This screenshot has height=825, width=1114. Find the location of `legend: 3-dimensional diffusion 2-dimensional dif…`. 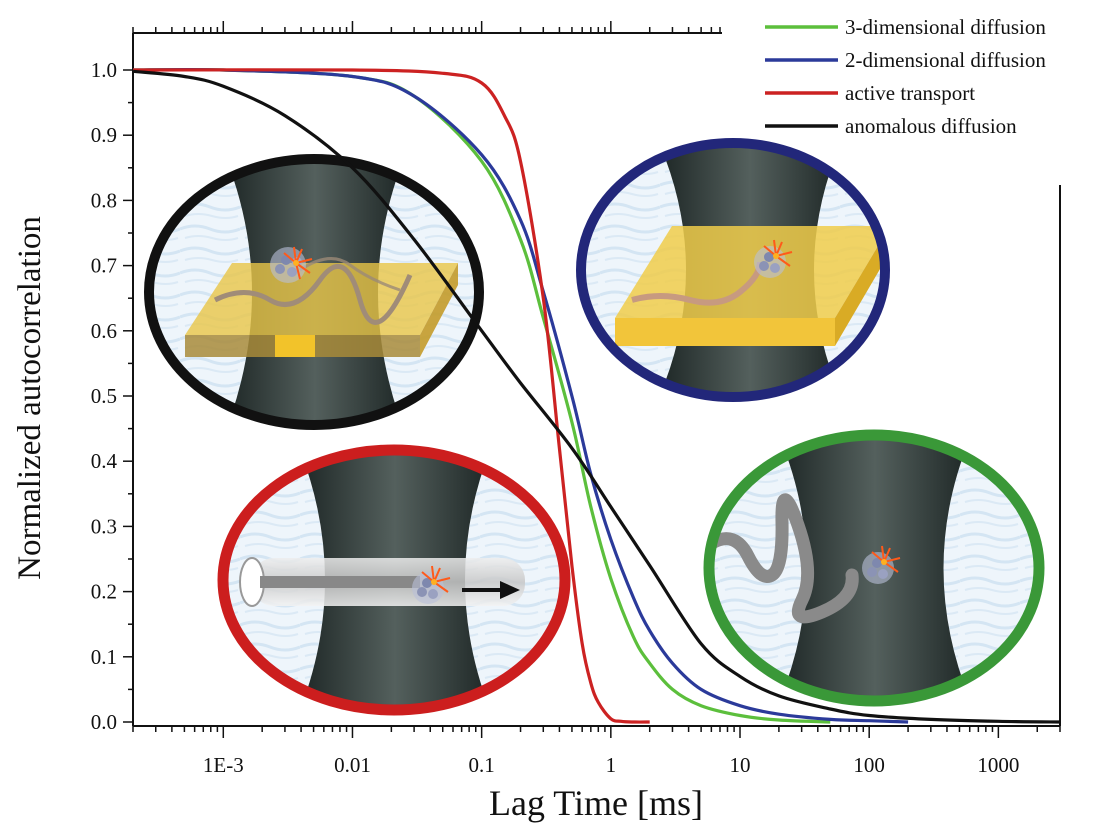

legend: 3-dimensional diffusion 2-dimensional dif… is located at coordinates (905, 76).